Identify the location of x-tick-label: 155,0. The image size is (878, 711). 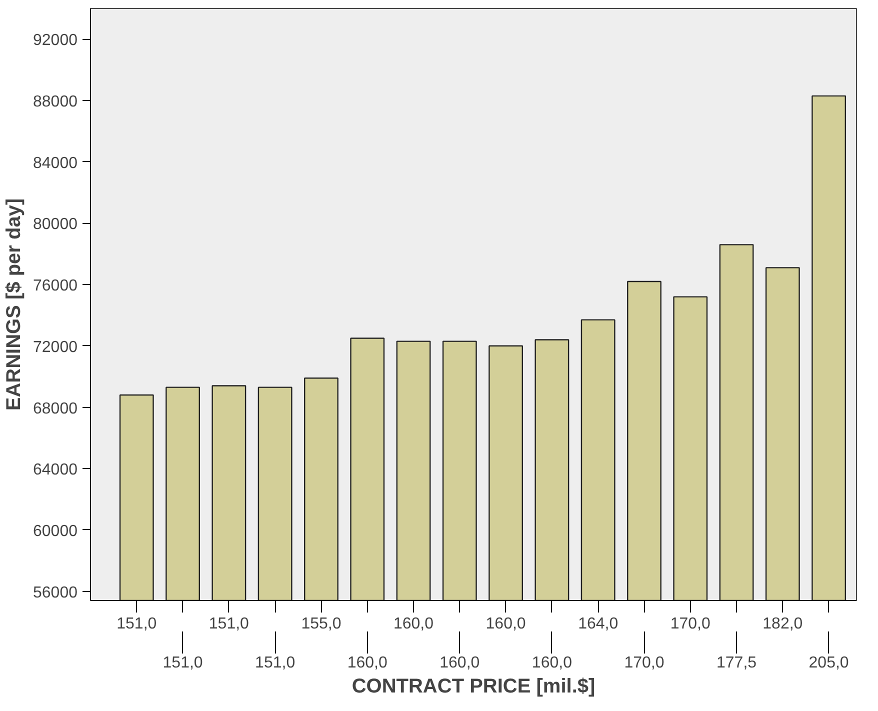
(321, 624).